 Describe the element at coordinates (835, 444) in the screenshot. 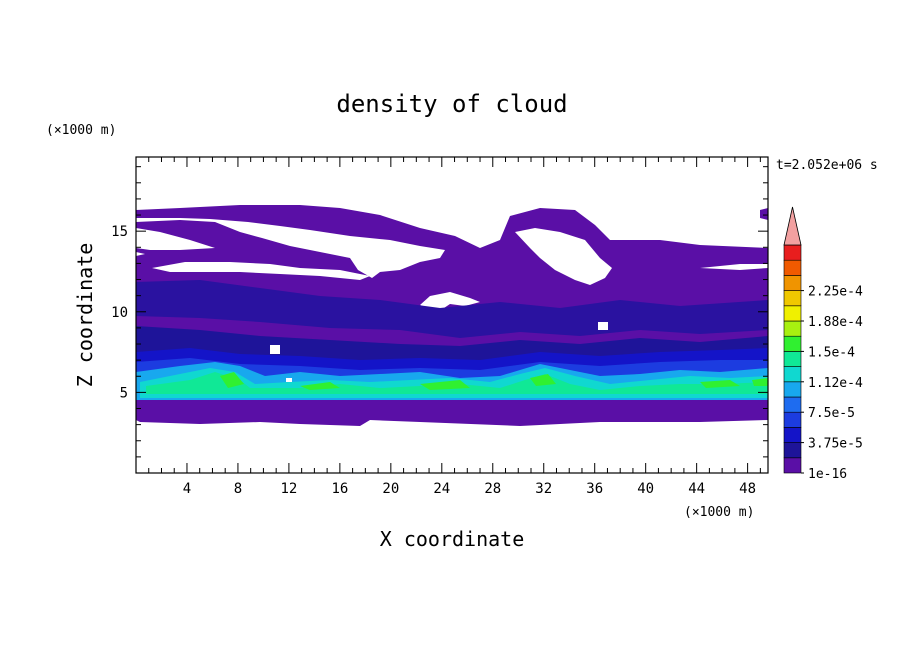

I see `colorbar-label: 3.75e-5` at that location.